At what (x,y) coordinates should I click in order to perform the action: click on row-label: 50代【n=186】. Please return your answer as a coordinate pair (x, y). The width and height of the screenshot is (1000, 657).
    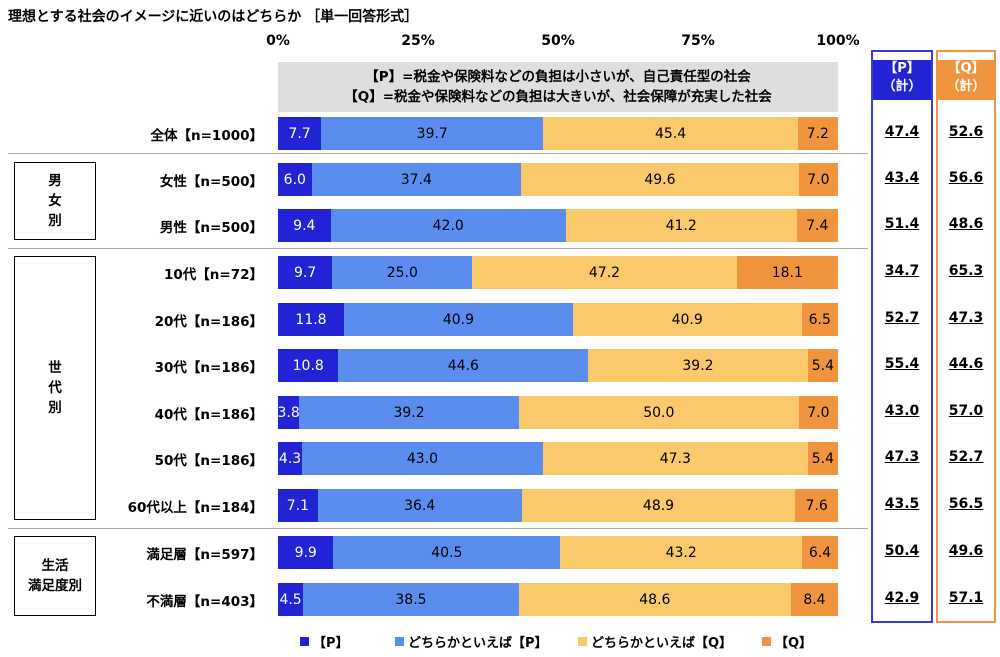
    Looking at the image, I should click on (208, 461).